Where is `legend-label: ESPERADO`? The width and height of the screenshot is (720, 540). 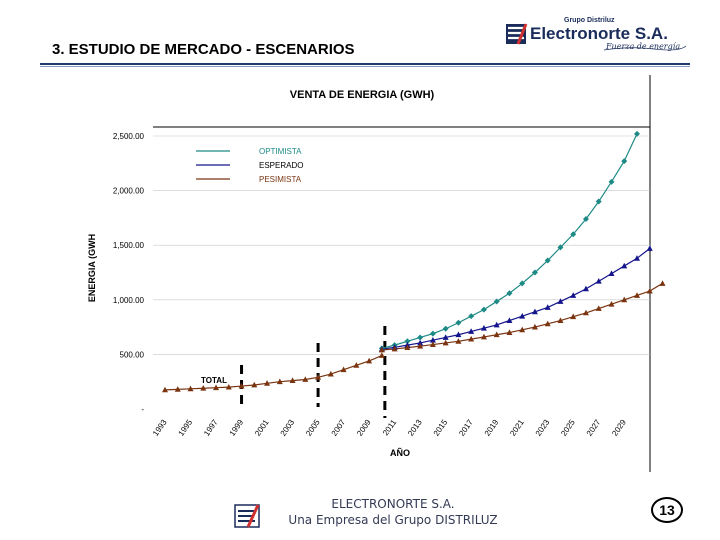
legend-label: ESPERADO is located at coordinates (281, 165).